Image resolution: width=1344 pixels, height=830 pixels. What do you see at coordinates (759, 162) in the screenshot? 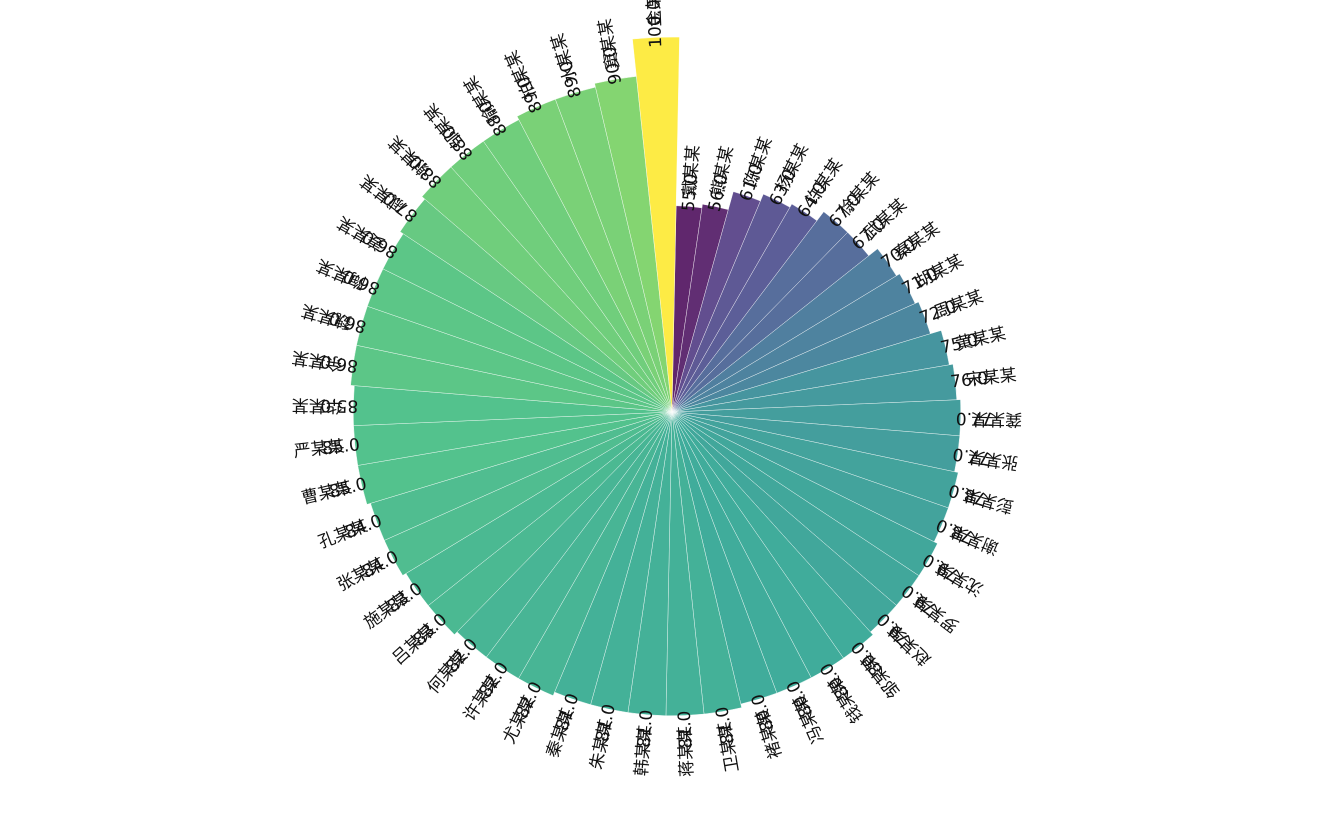
I see `category-label: 陈某某` at bounding box center [759, 162].